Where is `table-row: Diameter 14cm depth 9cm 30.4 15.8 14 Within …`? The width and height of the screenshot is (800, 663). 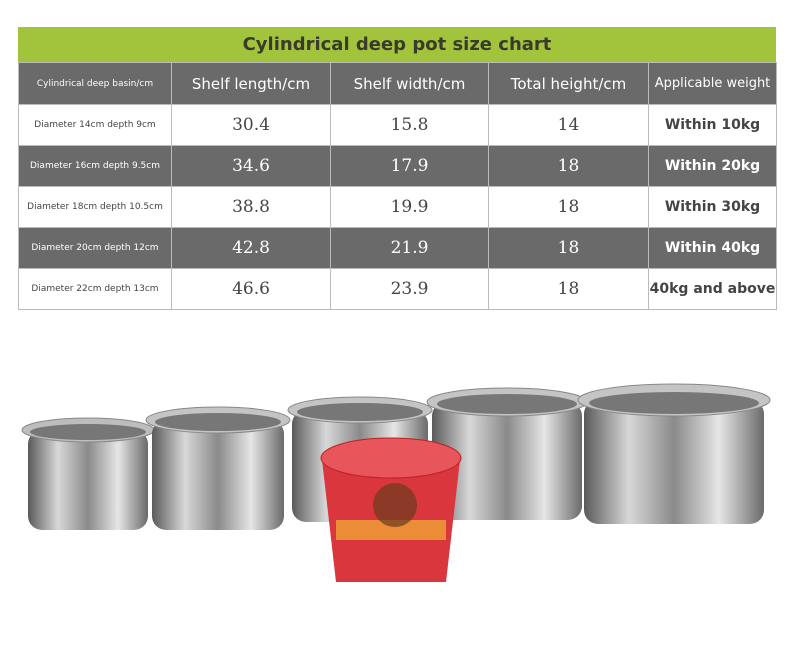
table-row: Diameter 14cm depth 9cm 30.4 15.8 14 Within … is located at coordinates (397, 125).